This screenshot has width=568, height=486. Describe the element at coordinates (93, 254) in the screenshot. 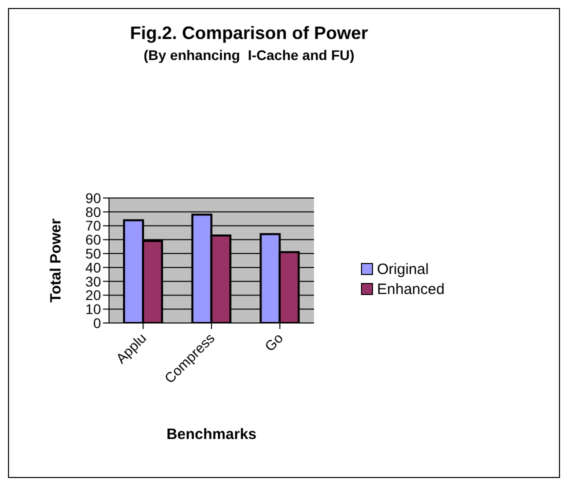

I see `y-tick-label: 50` at that location.